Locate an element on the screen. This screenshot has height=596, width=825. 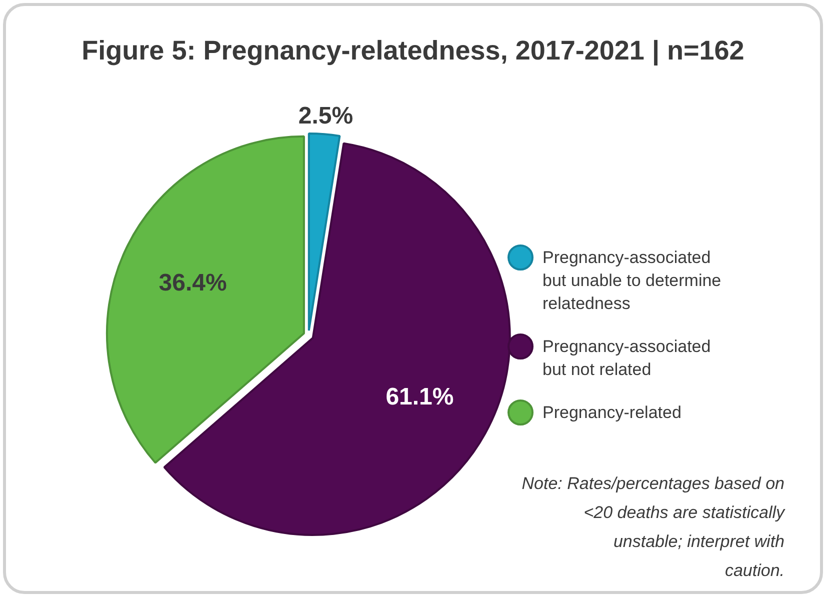
legend-label: Pregnancy-associated but unable to determine relatedness is located at coordinates (632, 280).